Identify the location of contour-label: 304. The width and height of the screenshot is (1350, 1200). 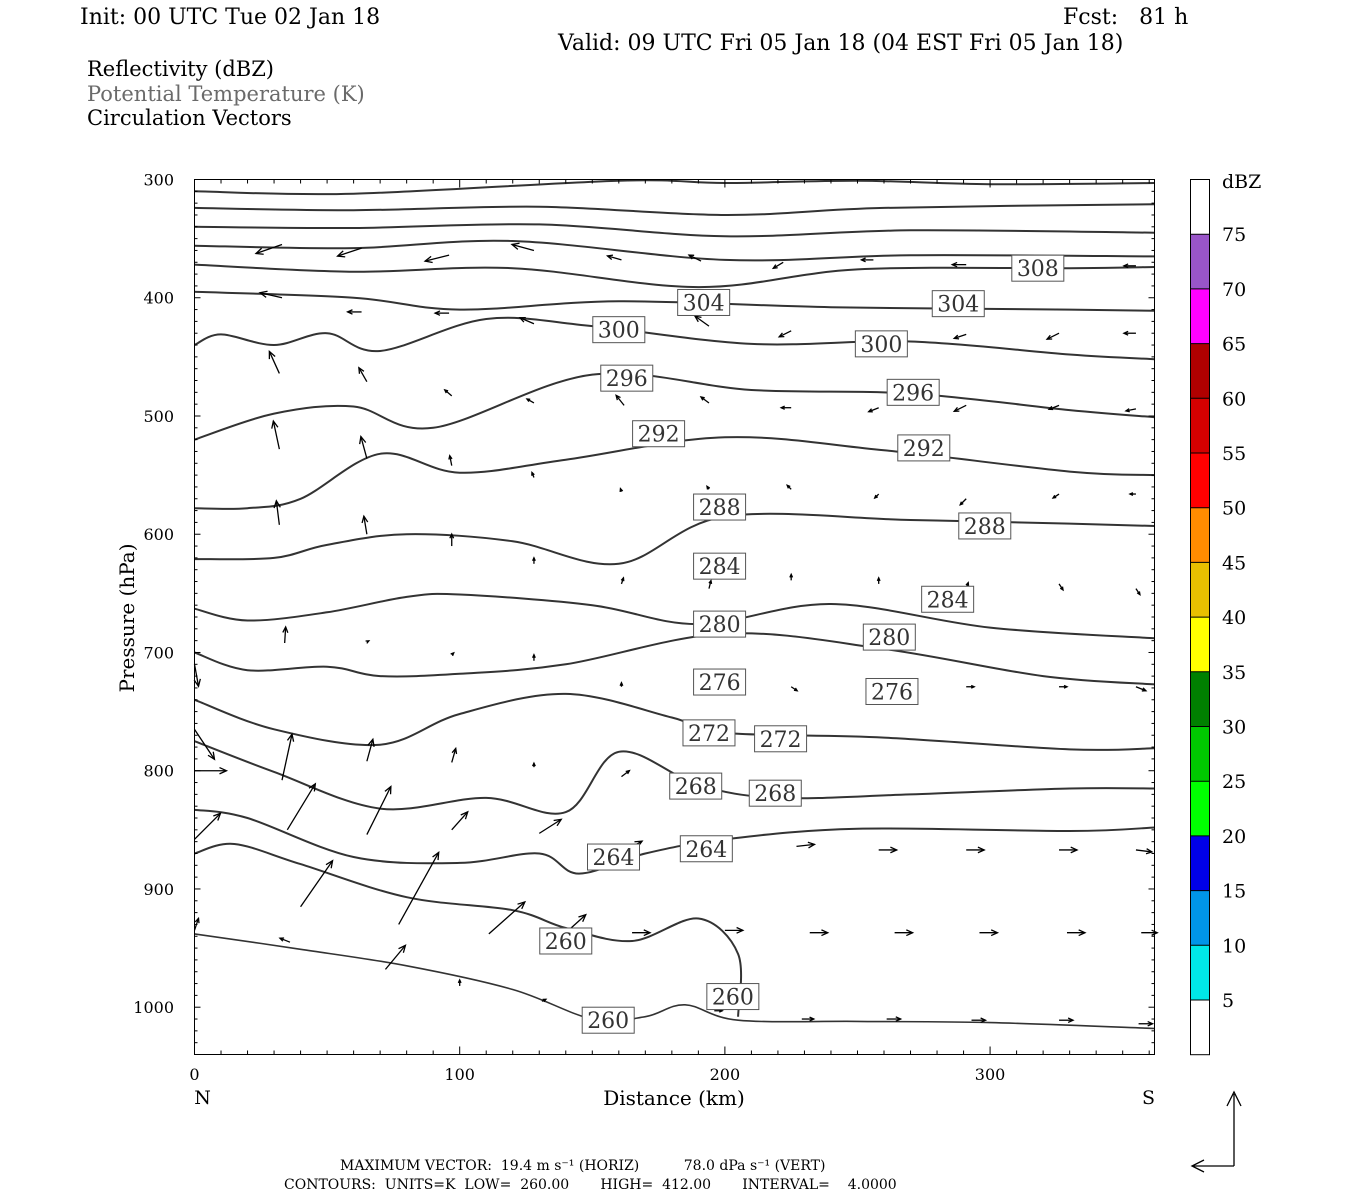
(958, 304).